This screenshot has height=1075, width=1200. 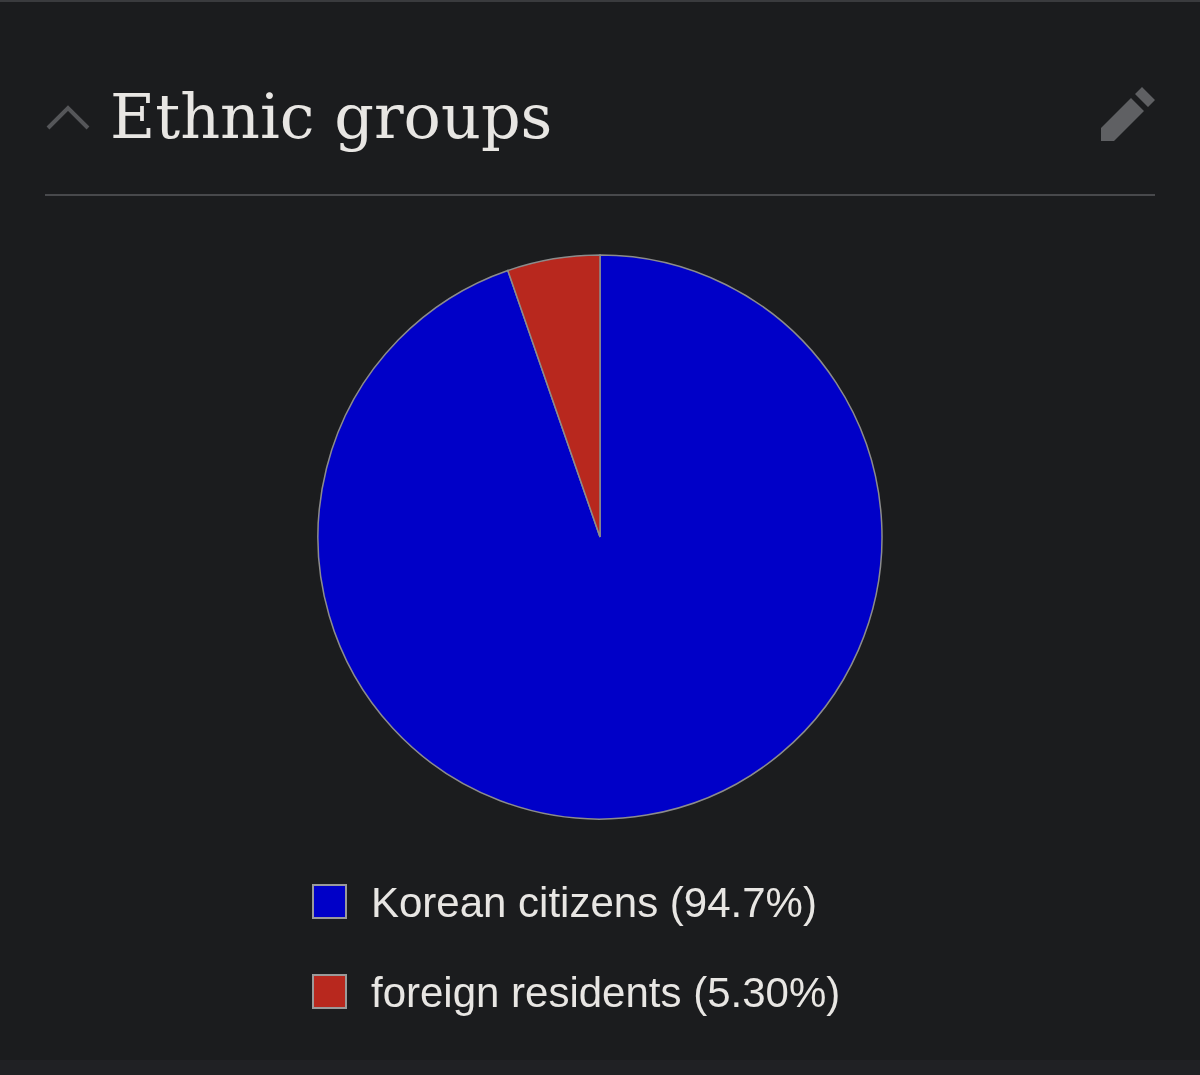 What do you see at coordinates (594, 902) in the screenshot?
I see `legend-label: Korean citizens (94.7%)` at bounding box center [594, 902].